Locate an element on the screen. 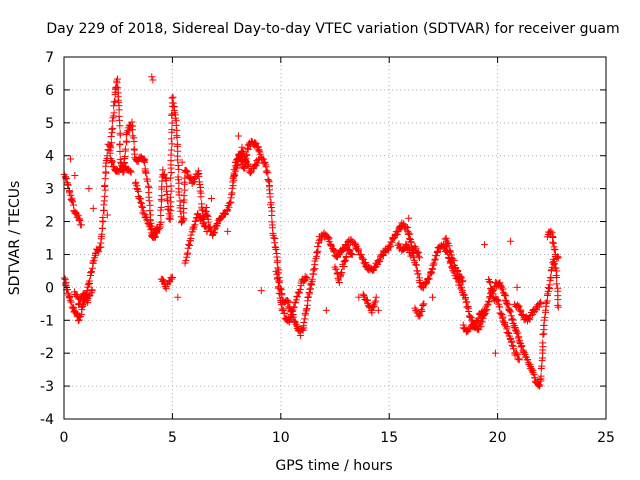  y-tick-label: 1 is located at coordinates (49, 255).